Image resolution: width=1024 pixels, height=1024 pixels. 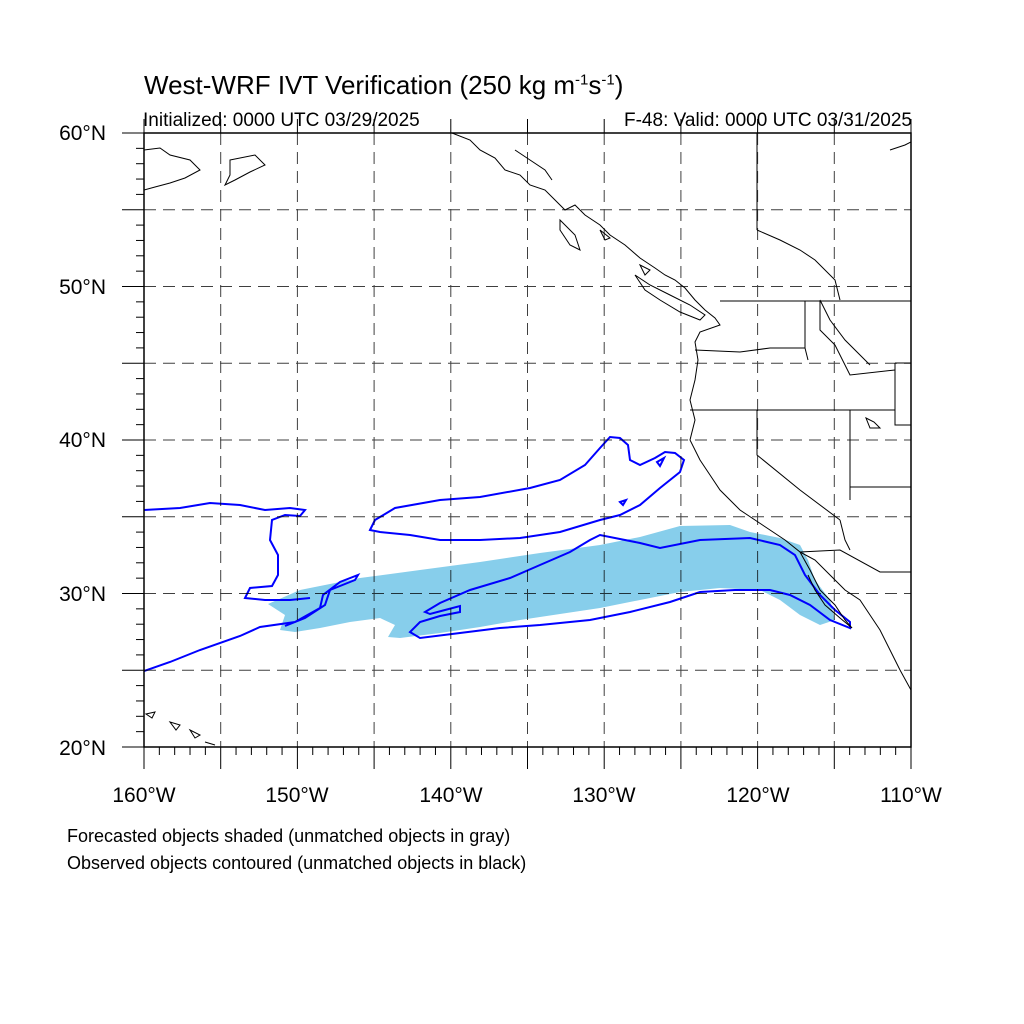 What do you see at coordinates (82, 440) in the screenshot?
I see `lat-label-40: 40°N` at bounding box center [82, 440].